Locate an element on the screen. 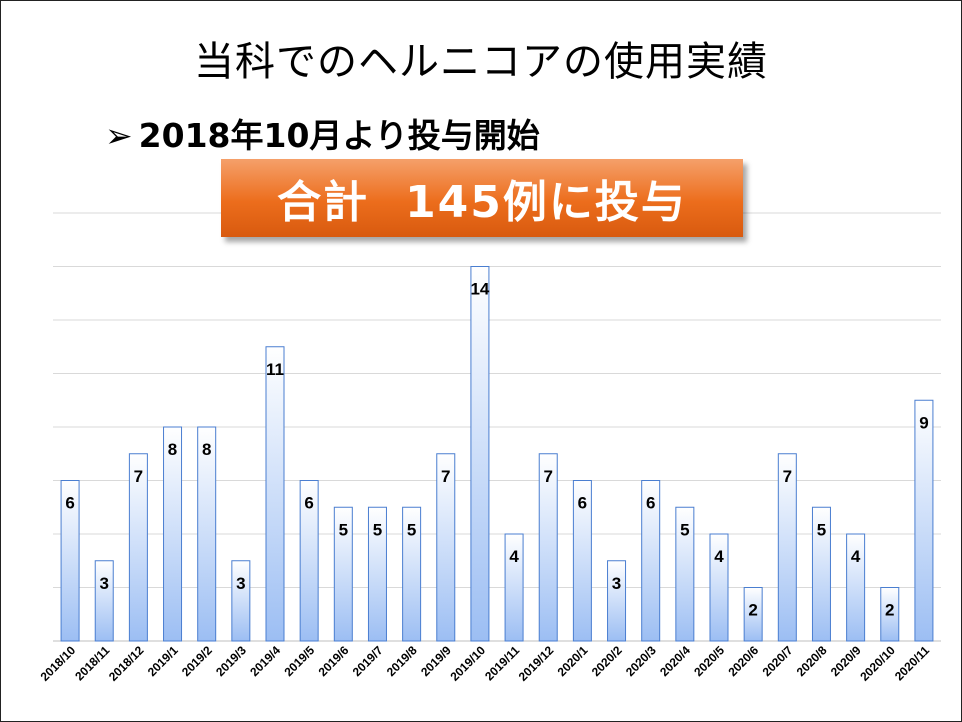 Image resolution: width=962 pixels, height=722 pixels. badge-value: 145例に投与 is located at coordinates (546, 202).